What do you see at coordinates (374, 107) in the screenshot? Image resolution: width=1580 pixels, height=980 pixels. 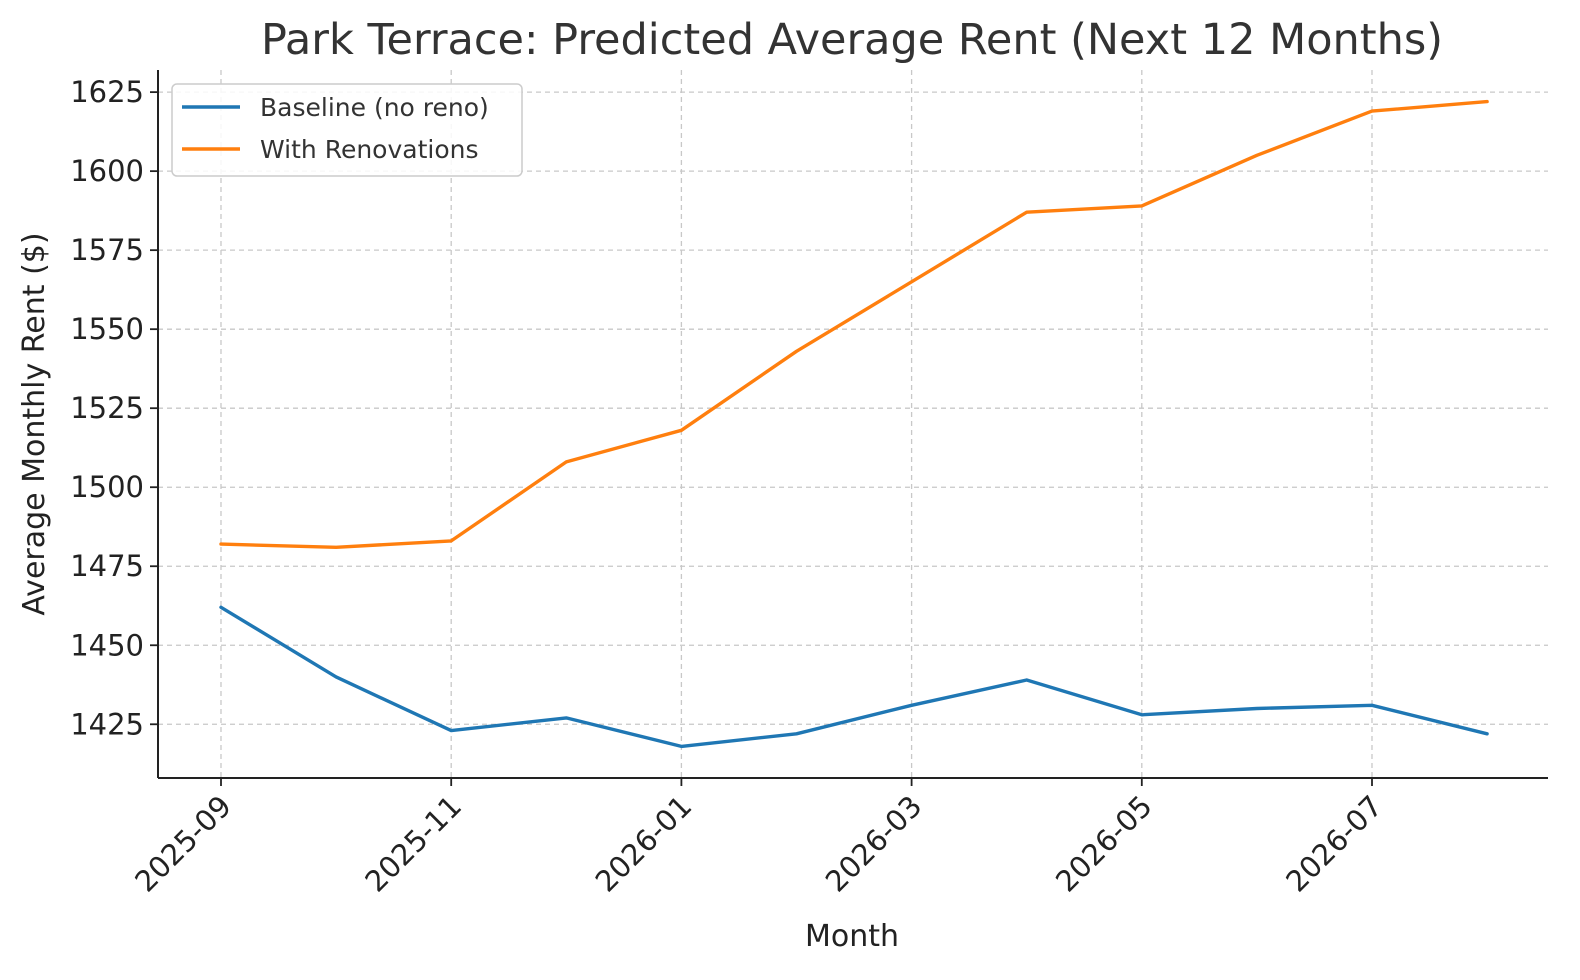 I see `legend-label: Baseline (no reno)` at bounding box center [374, 107].